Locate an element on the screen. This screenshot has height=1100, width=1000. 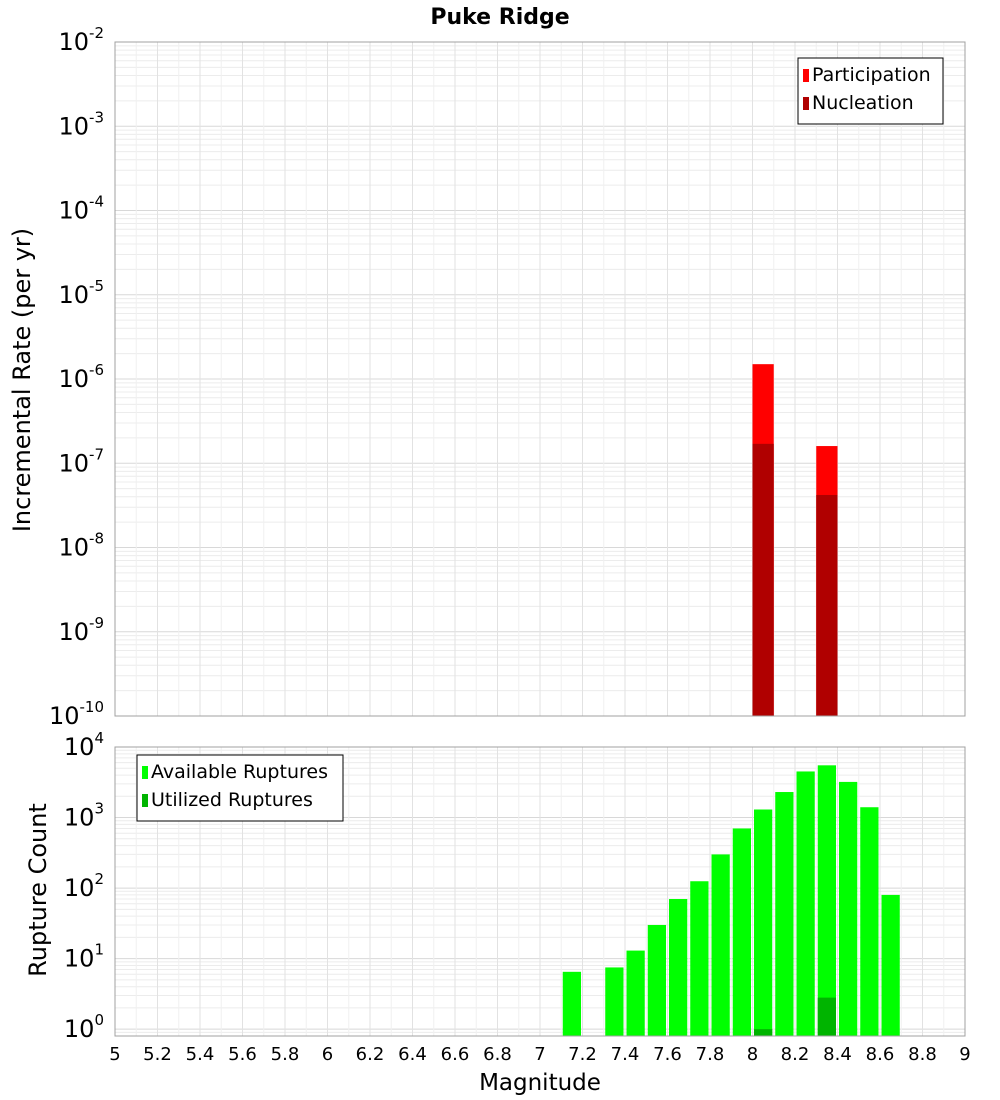
x-tick-label: 7.4 is located at coordinates (625, 1054).